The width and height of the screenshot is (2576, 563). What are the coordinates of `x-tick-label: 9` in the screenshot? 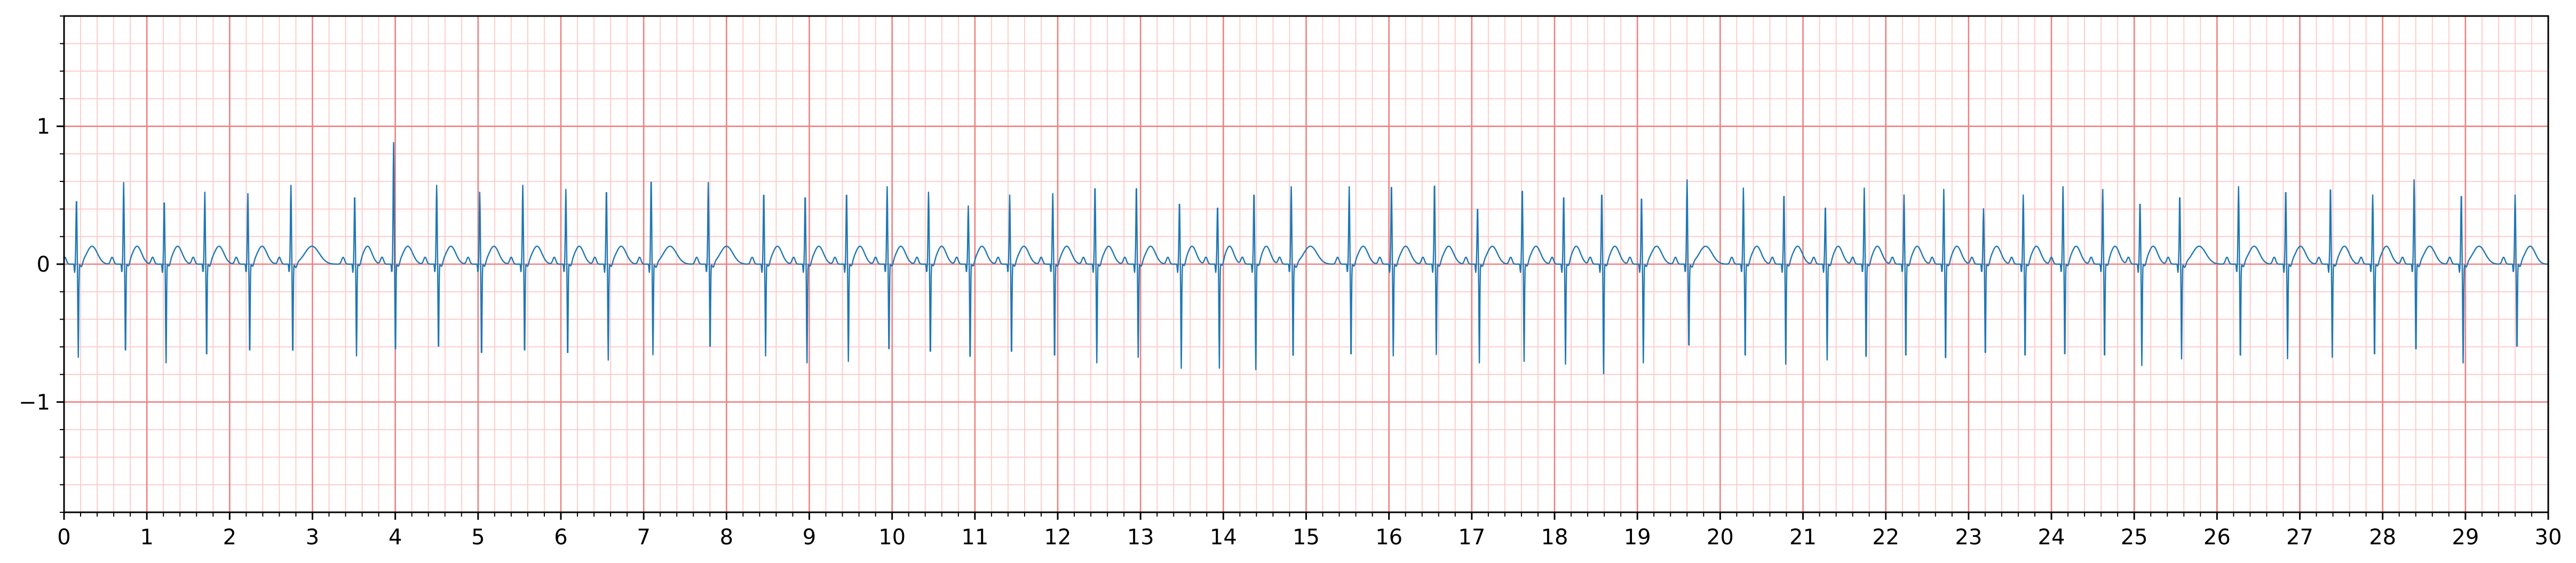 It's located at (809, 537).